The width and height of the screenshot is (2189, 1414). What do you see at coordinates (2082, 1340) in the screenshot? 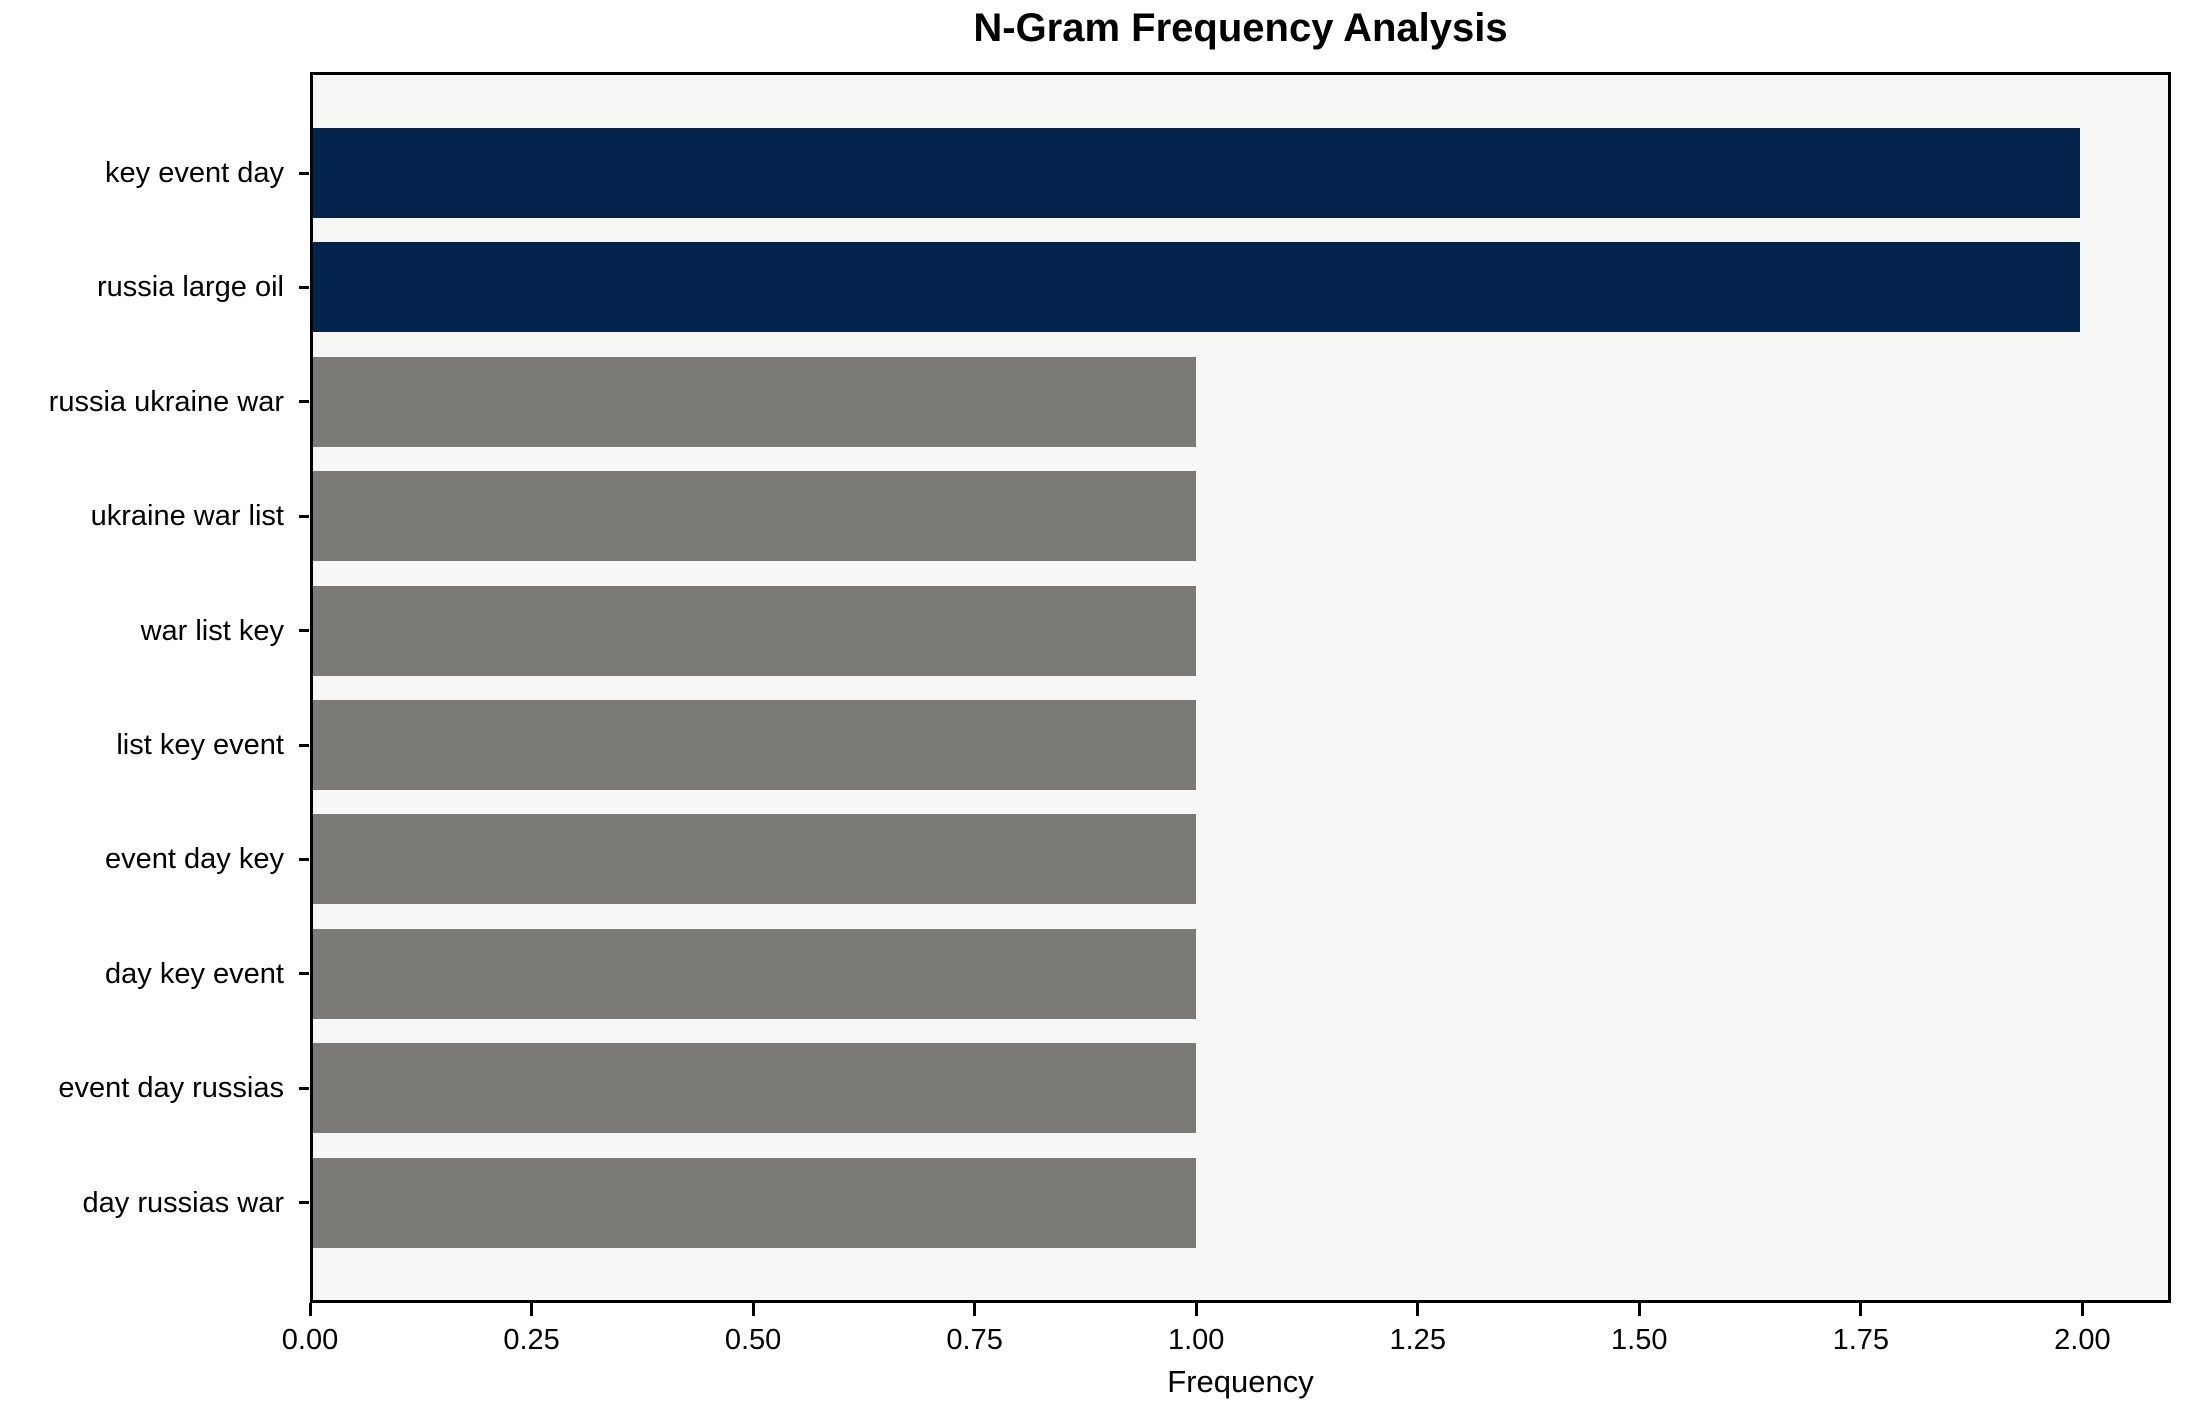
I see `x-tick-label: 2.00` at bounding box center [2082, 1340].